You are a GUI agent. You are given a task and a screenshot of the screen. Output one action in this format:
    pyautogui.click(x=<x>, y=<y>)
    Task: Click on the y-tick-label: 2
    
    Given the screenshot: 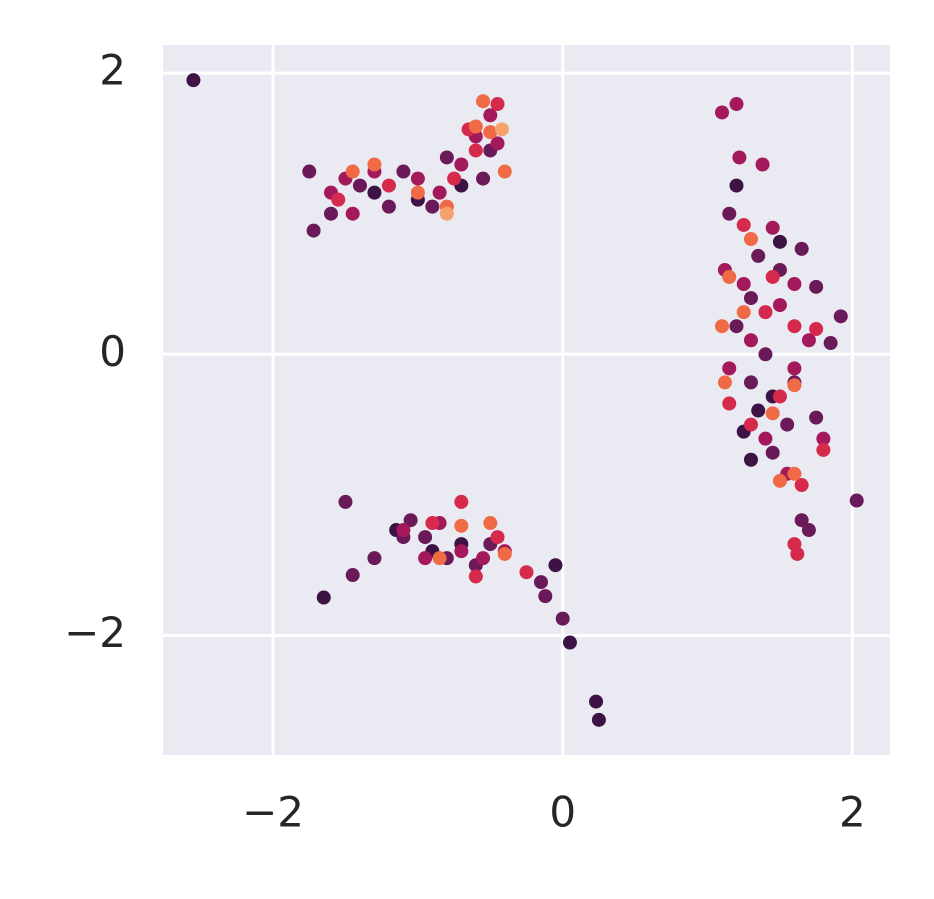 What is the action you would take?
    pyautogui.click(x=112, y=70)
    